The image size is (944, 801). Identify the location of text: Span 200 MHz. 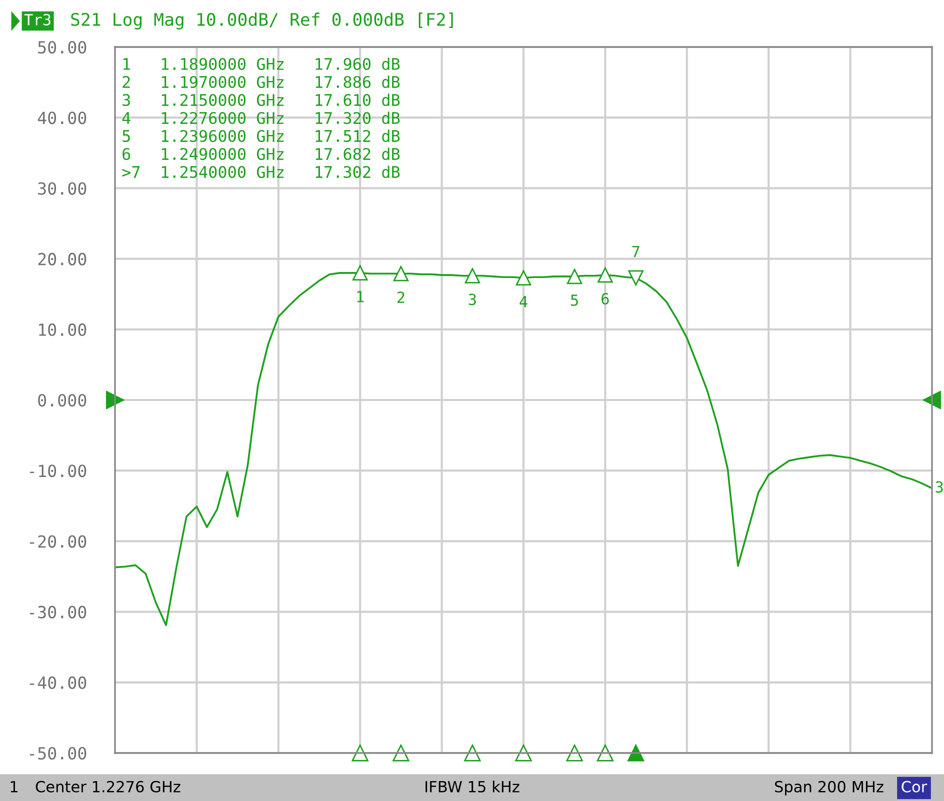
(829, 788).